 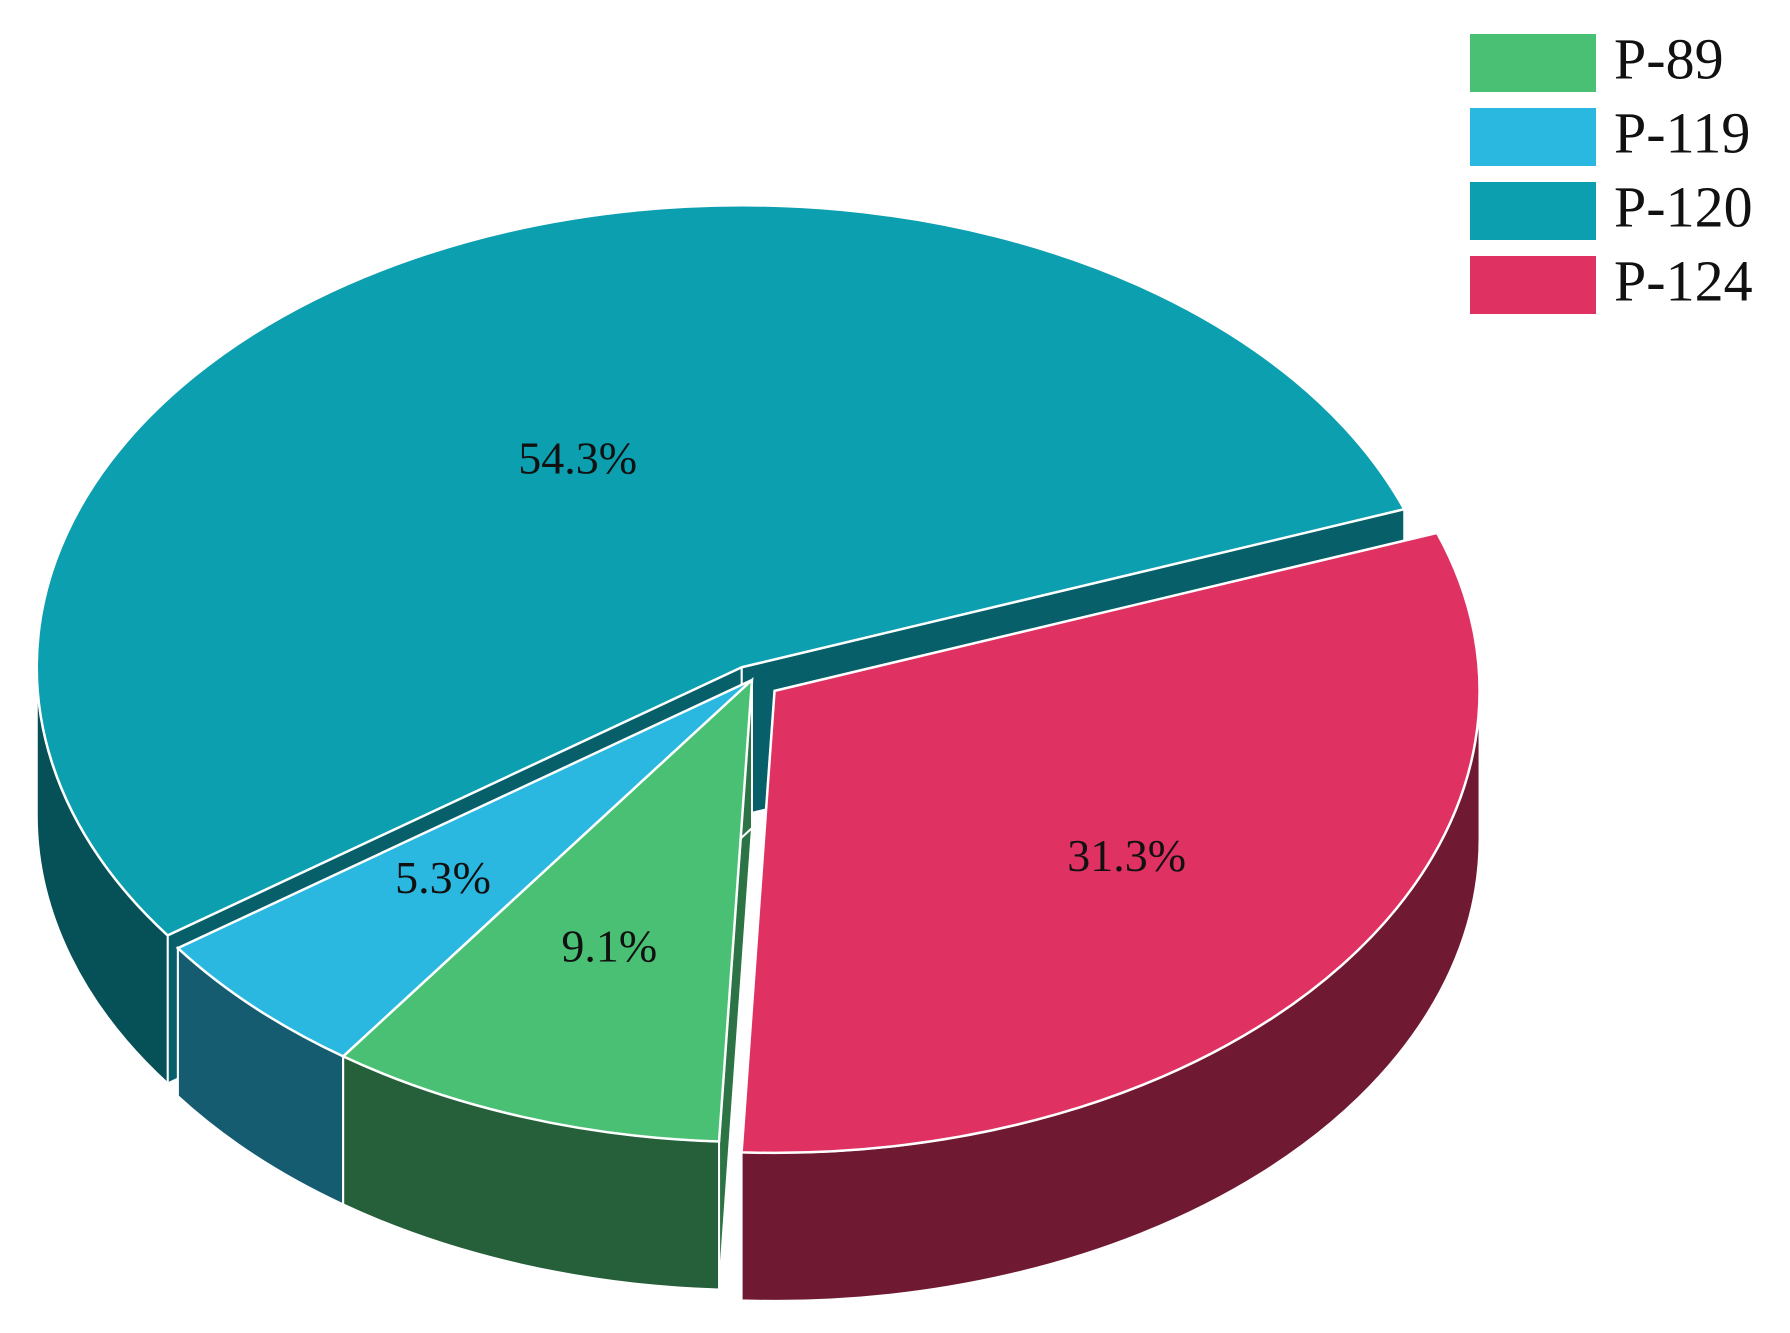 I want to click on data-label: 9.1%, so click(x=609, y=945).